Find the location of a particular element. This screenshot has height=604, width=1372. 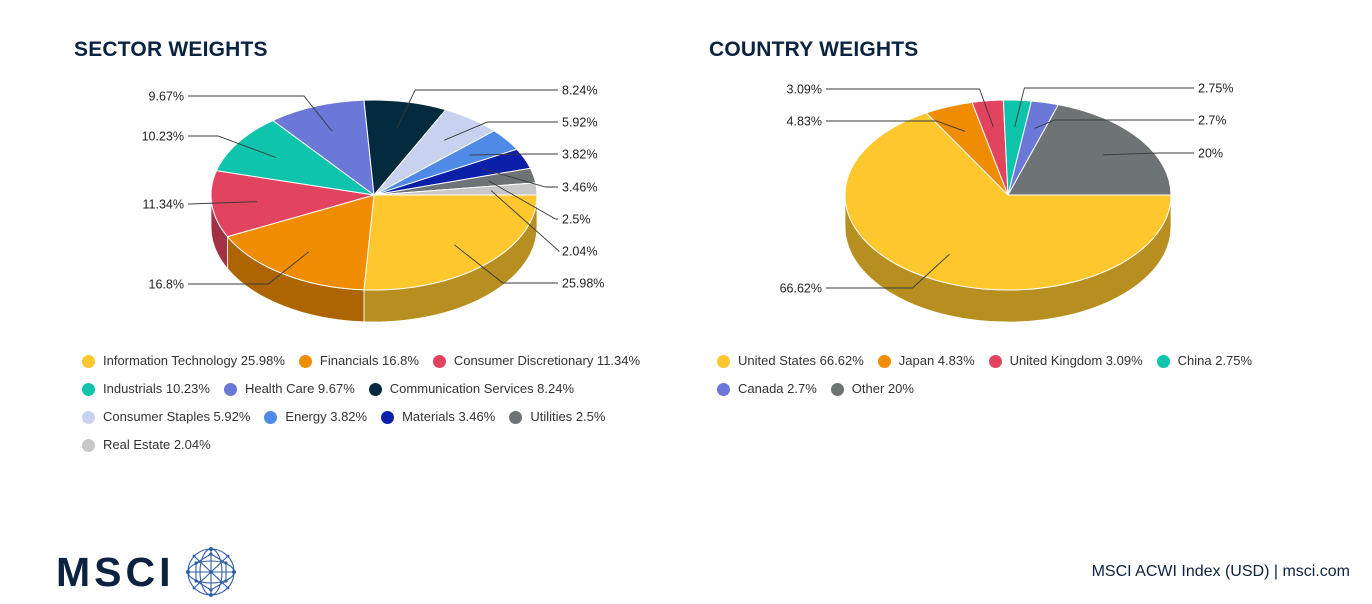

country-label-united-kingdom: 3.09% is located at coordinates (804, 90).